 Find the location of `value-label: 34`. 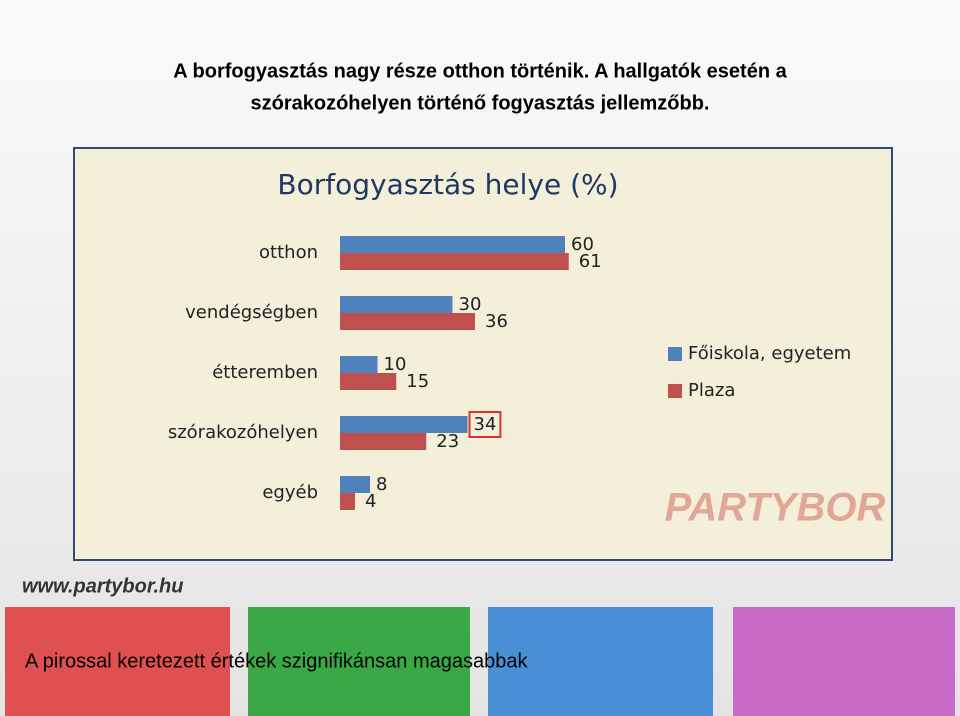

value-label: 34 is located at coordinates (485, 424).